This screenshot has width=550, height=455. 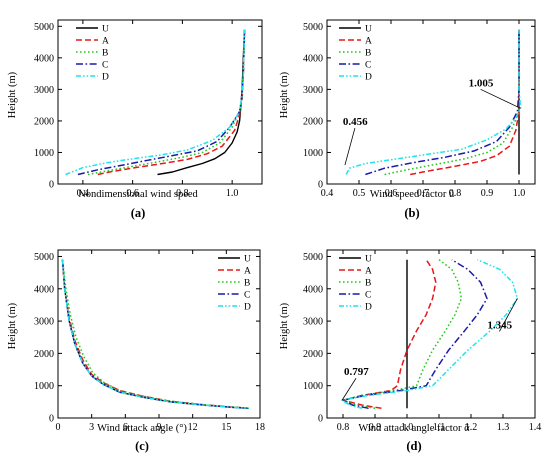 I want to click on x-tick-label: 1.1, so click(x=439, y=427).